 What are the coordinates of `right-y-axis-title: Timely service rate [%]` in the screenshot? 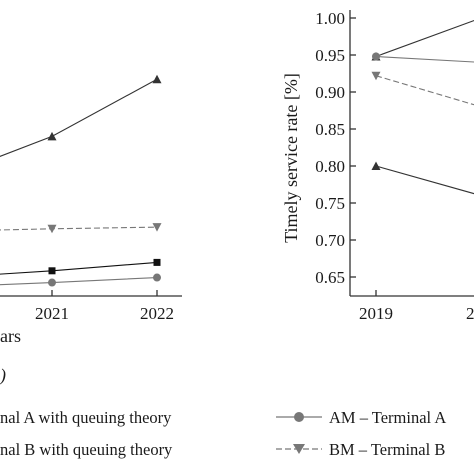 It's located at (291, 158).